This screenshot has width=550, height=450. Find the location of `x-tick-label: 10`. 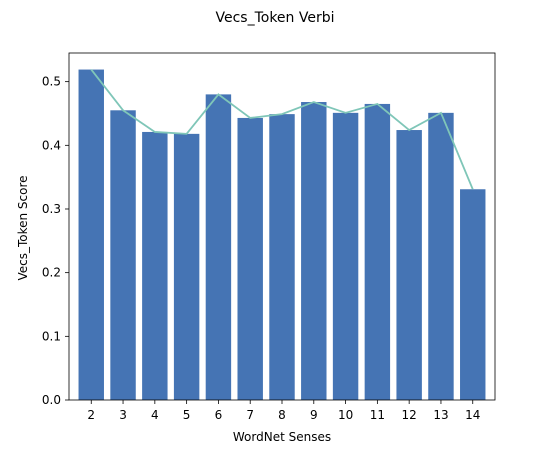

x-tick-label: 10 is located at coordinates (345, 415).